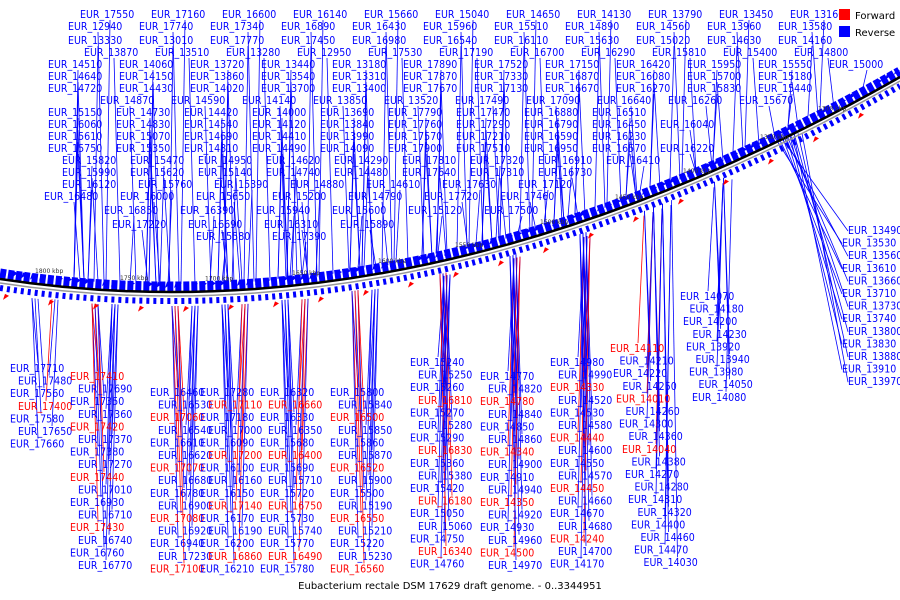 The height and width of the screenshot is (600, 900). Describe the element at coordinates (211, 113) in the screenshot. I see `gene-label-reverse: EUR_14420` at that location.